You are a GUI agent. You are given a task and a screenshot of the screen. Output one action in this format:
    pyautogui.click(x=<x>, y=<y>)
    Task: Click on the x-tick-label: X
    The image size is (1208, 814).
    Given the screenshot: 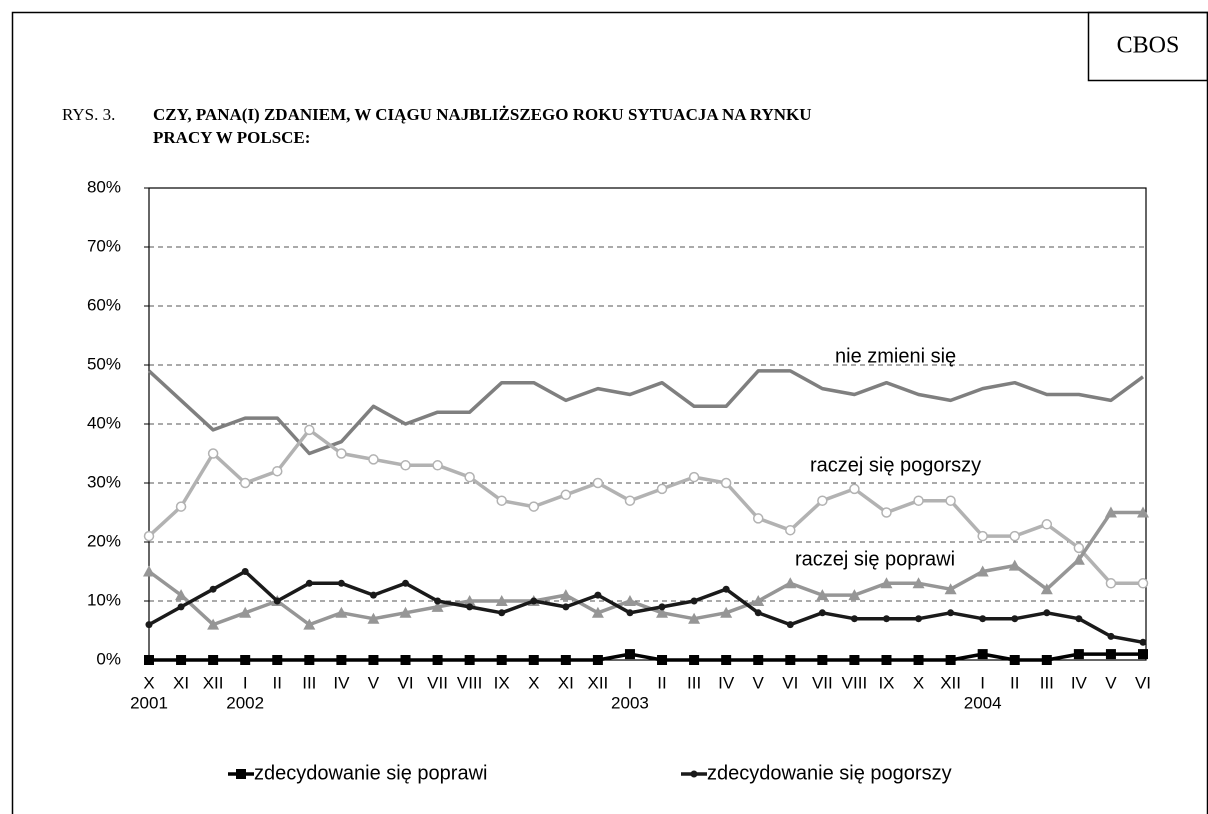 What is the action you would take?
    pyautogui.click(x=918, y=682)
    